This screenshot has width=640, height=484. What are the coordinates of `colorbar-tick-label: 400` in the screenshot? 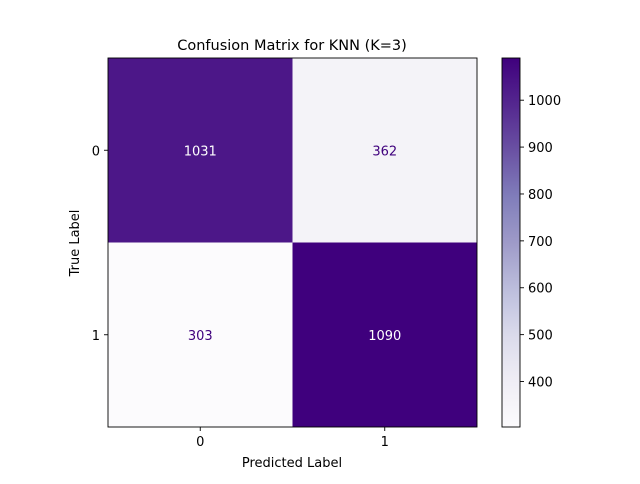 It's located at (540, 383).